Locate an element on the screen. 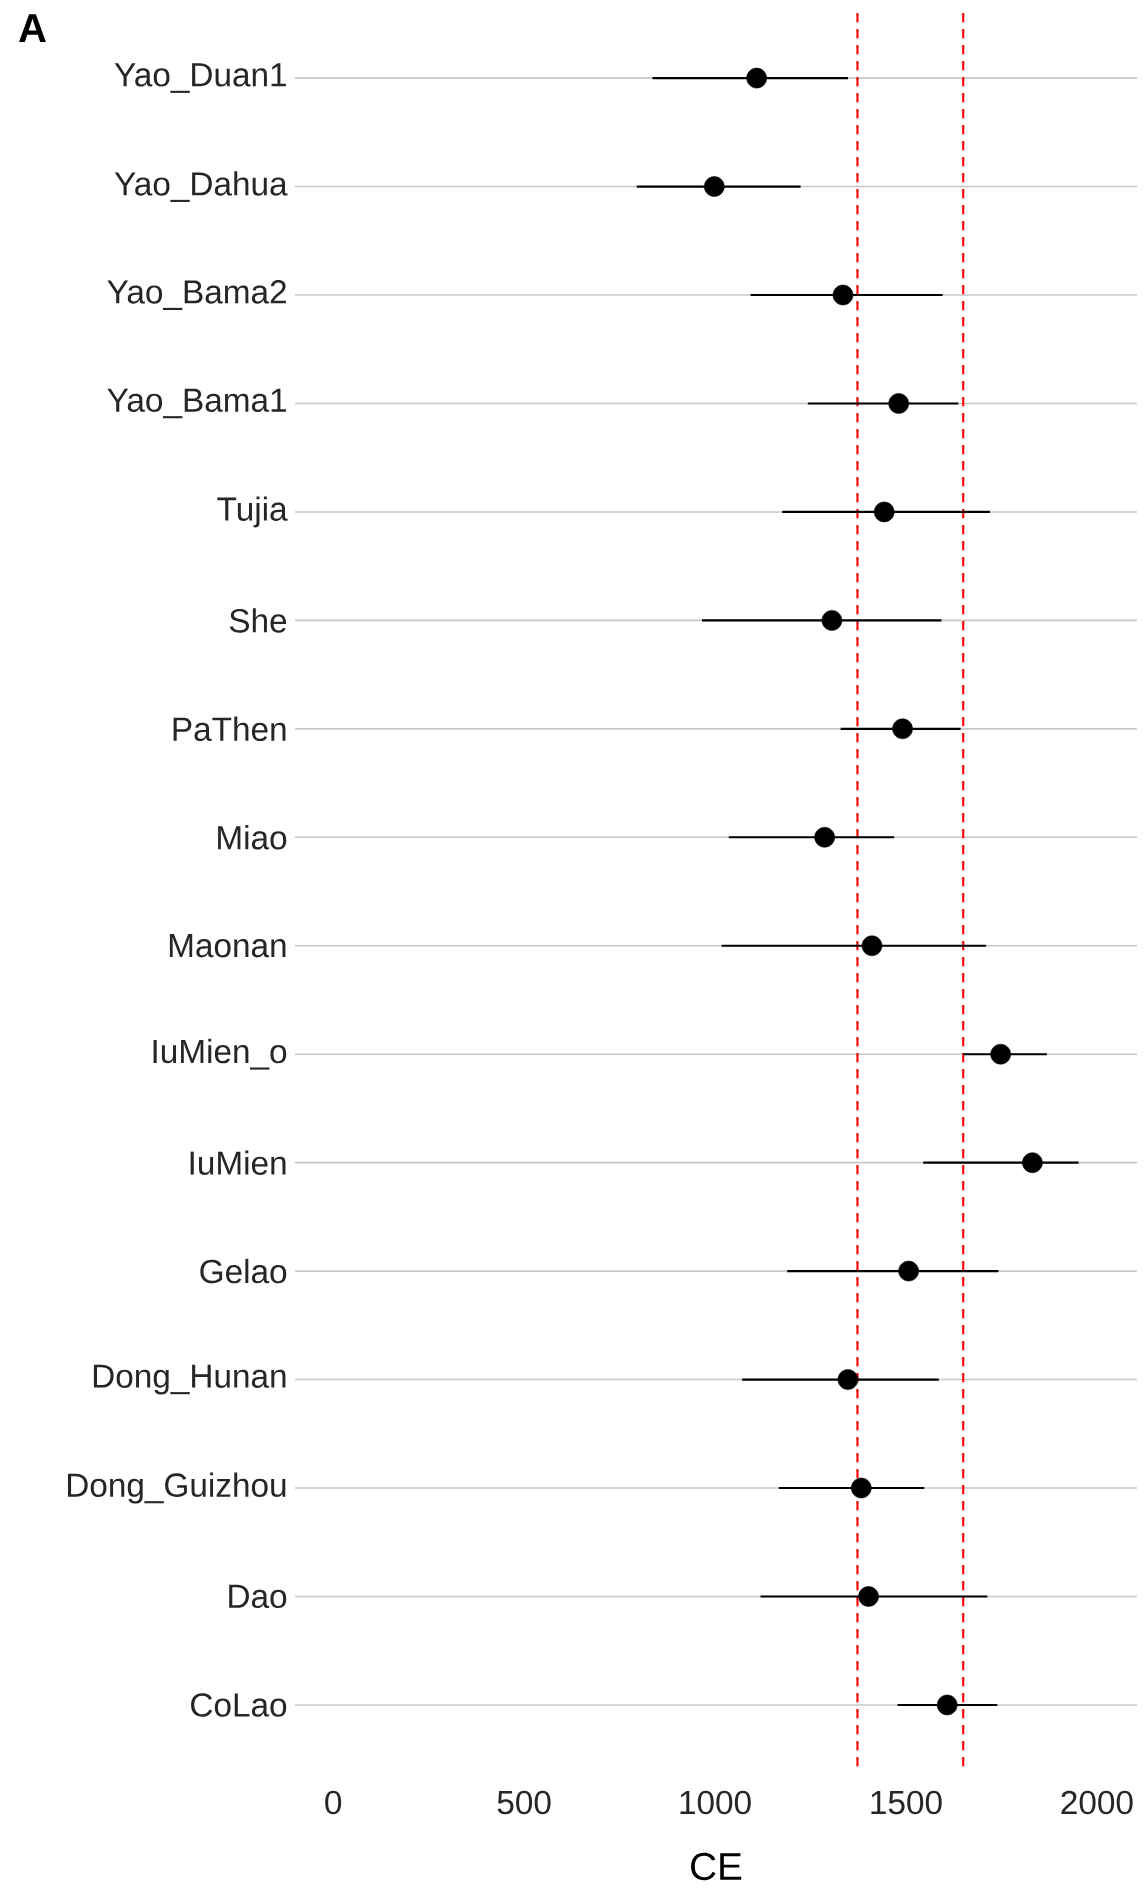 The width and height of the screenshot is (1145, 1903). y-tick-label: Yao_Bama2 is located at coordinates (196, 295).